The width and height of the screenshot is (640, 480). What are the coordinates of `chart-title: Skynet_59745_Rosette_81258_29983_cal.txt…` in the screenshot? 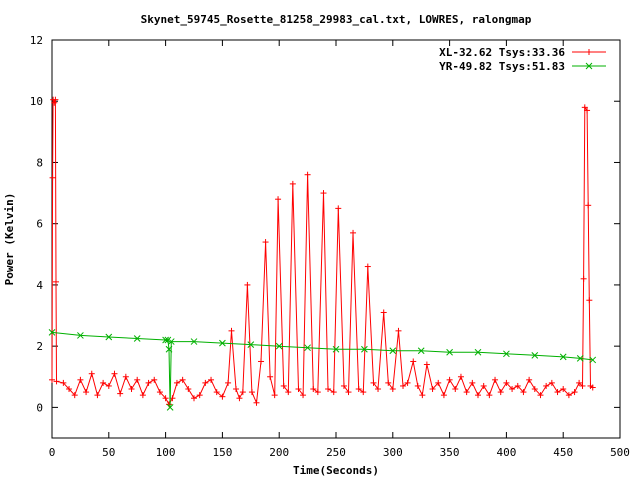 It's located at (336, 19).